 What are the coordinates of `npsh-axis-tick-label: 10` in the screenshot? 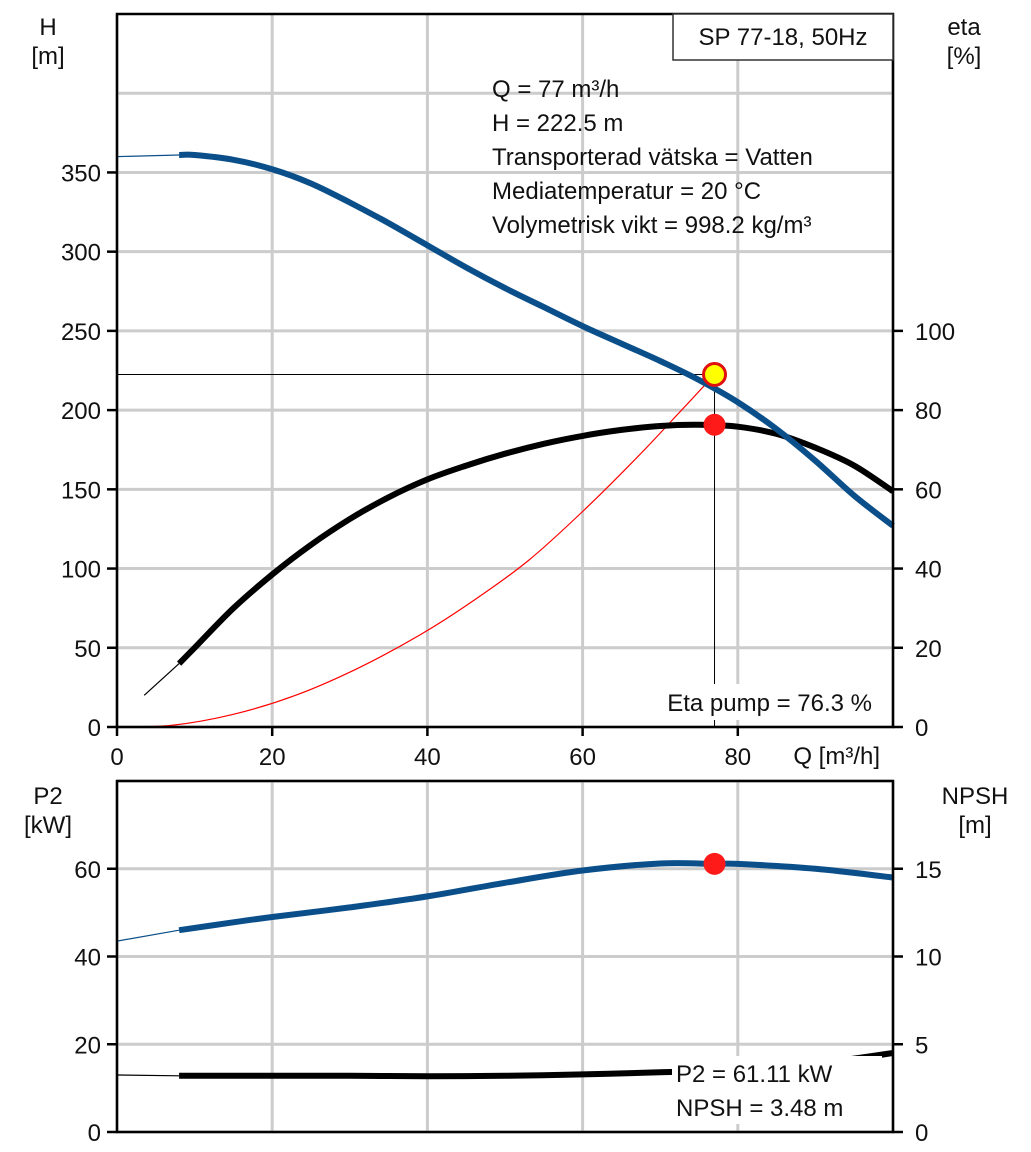 It's located at (928, 958).